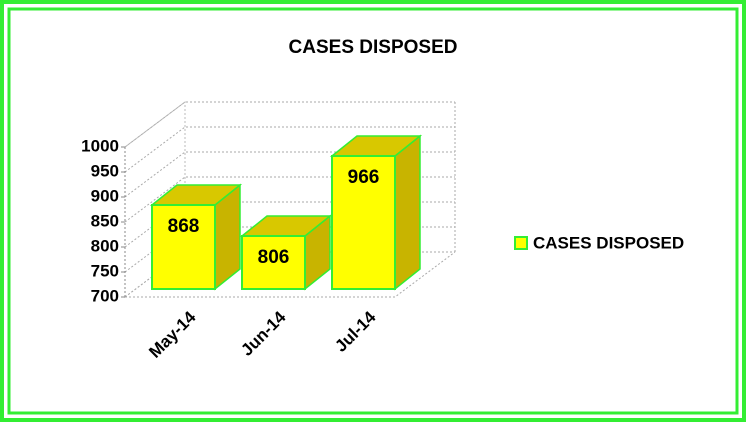 The height and width of the screenshot is (422, 746). What do you see at coordinates (608, 242) in the screenshot?
I see `legend-label: CASES DISPOSED` at bounding box center [608, 242].